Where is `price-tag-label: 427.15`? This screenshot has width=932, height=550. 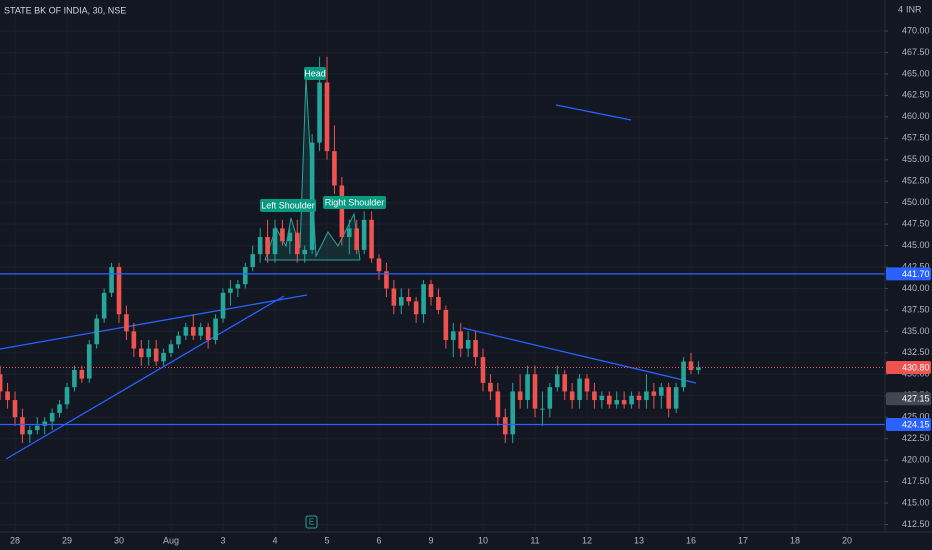
price-tag-label: 427.15 is located at coordinates (916, 399).